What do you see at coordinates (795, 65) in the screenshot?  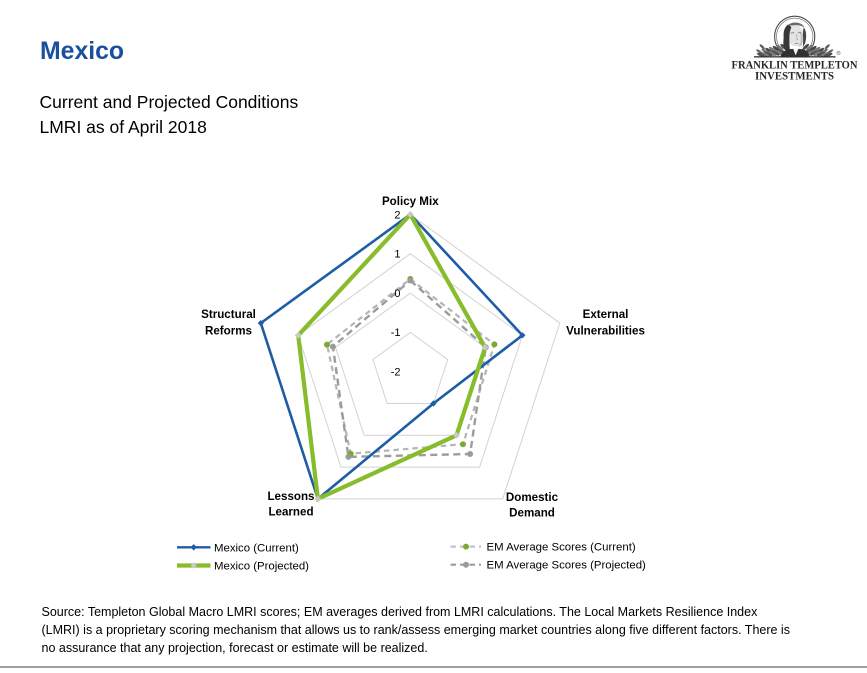 I see `svg-text: FRANKLIN TEMPLETON` at bounding box center [795, 65].